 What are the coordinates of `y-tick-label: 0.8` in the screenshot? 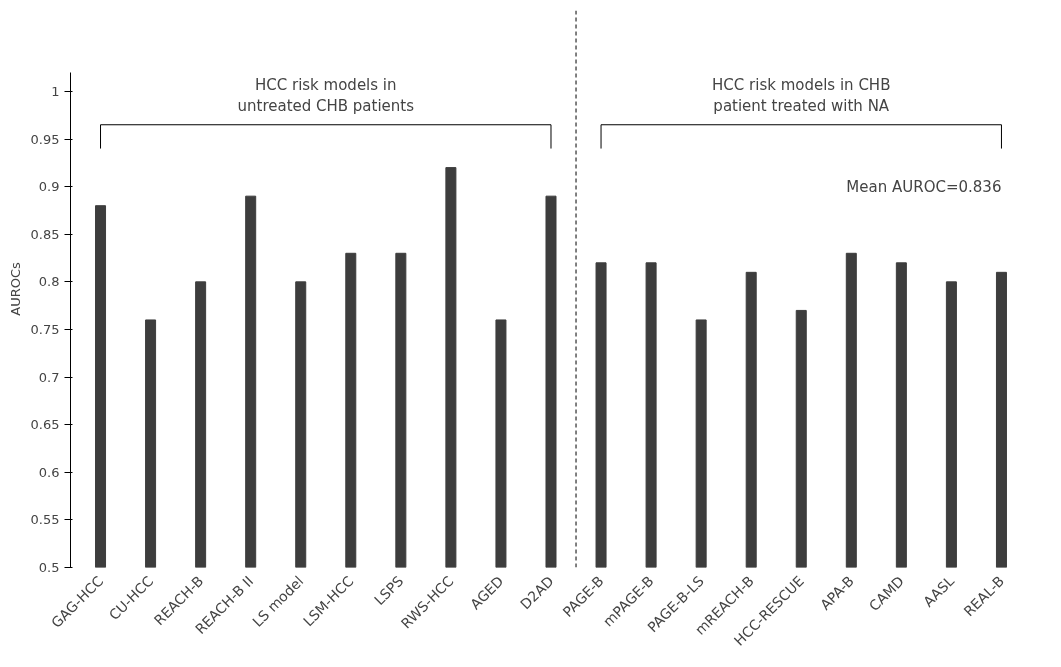 It's located at (49, 282).